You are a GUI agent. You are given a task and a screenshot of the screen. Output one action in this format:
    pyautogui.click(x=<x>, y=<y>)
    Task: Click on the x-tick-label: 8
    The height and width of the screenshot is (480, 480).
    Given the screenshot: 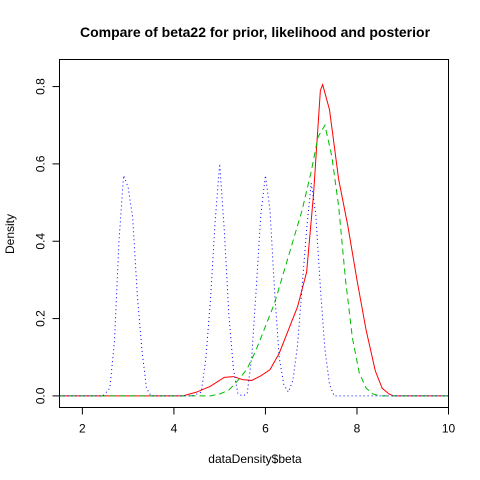 What is the action you would take?
    pyautogui.click(x=357, y=429)
    